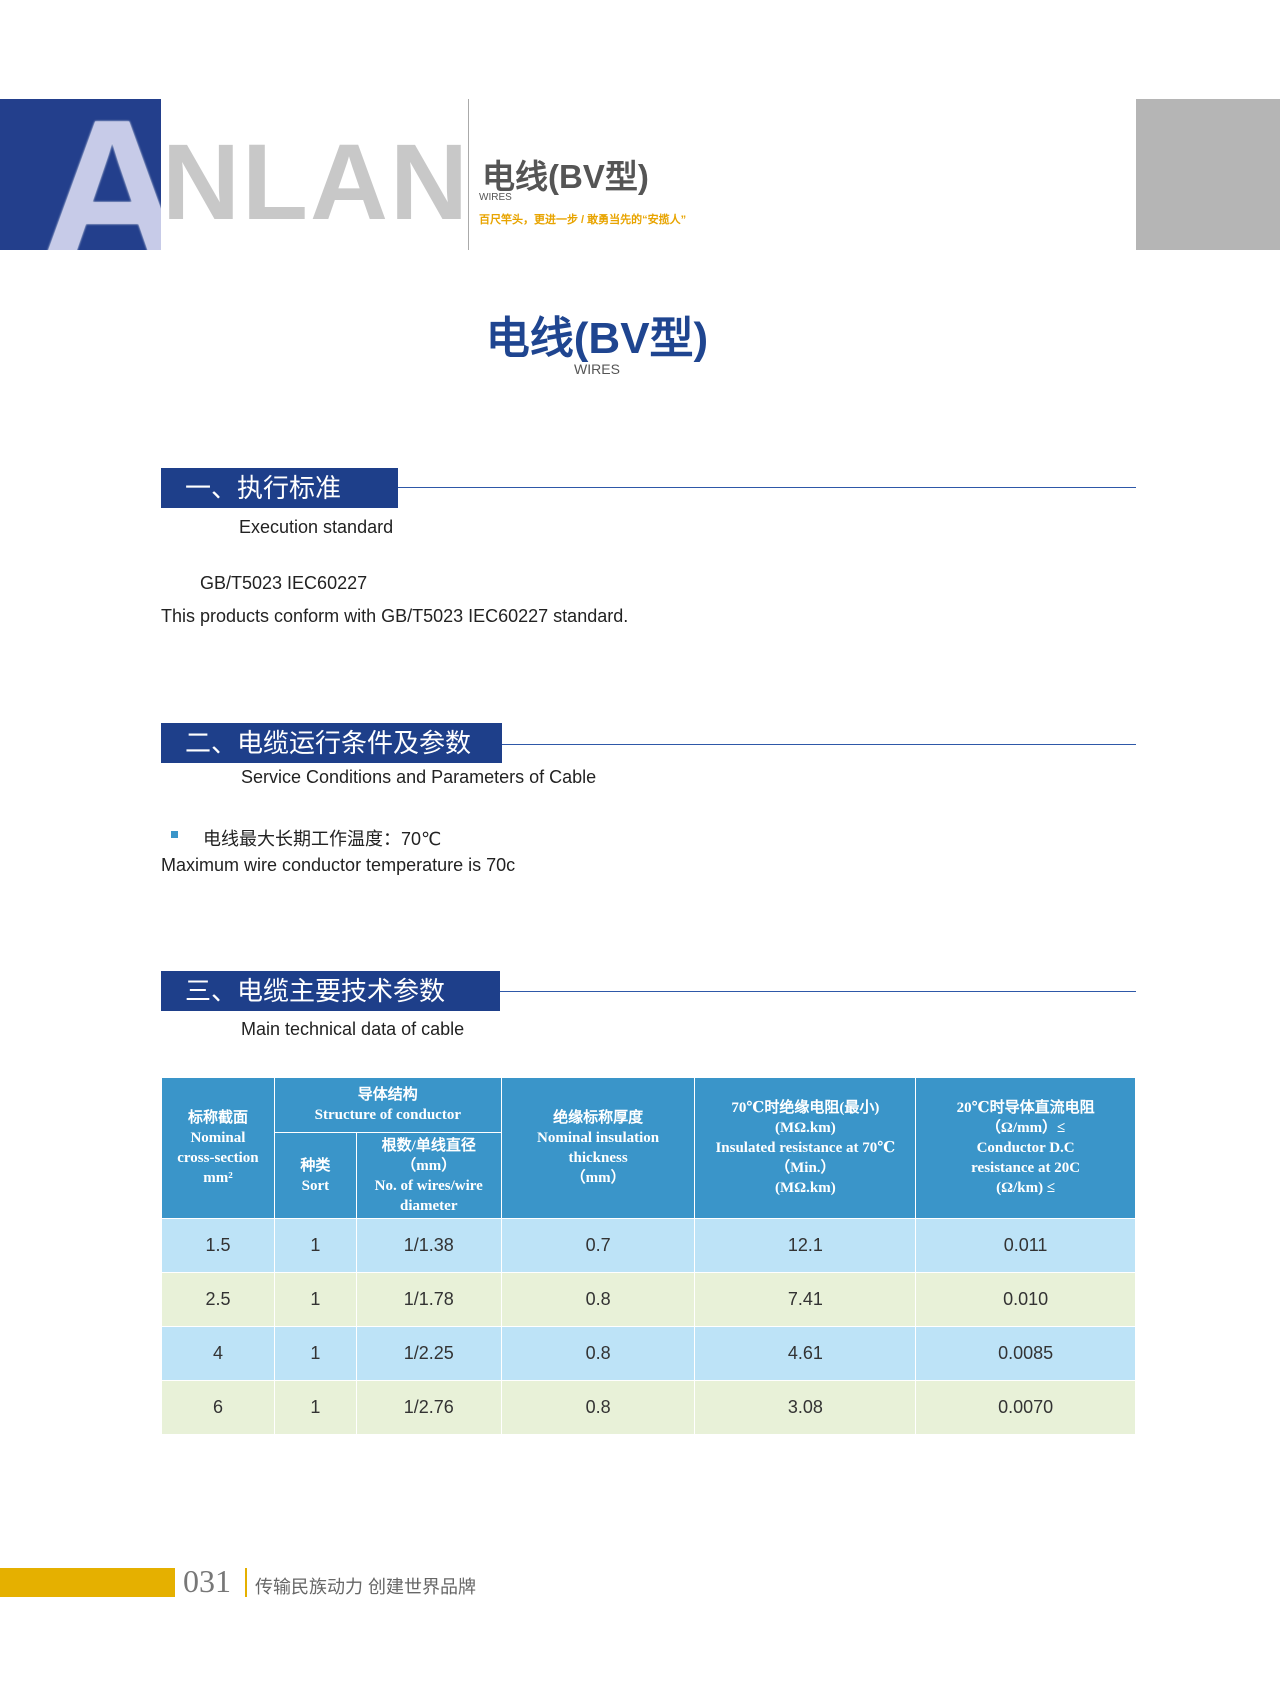 The height and width of the screenshot is (1683, 1280). I want to click on section-2-line, so click(819, 744).